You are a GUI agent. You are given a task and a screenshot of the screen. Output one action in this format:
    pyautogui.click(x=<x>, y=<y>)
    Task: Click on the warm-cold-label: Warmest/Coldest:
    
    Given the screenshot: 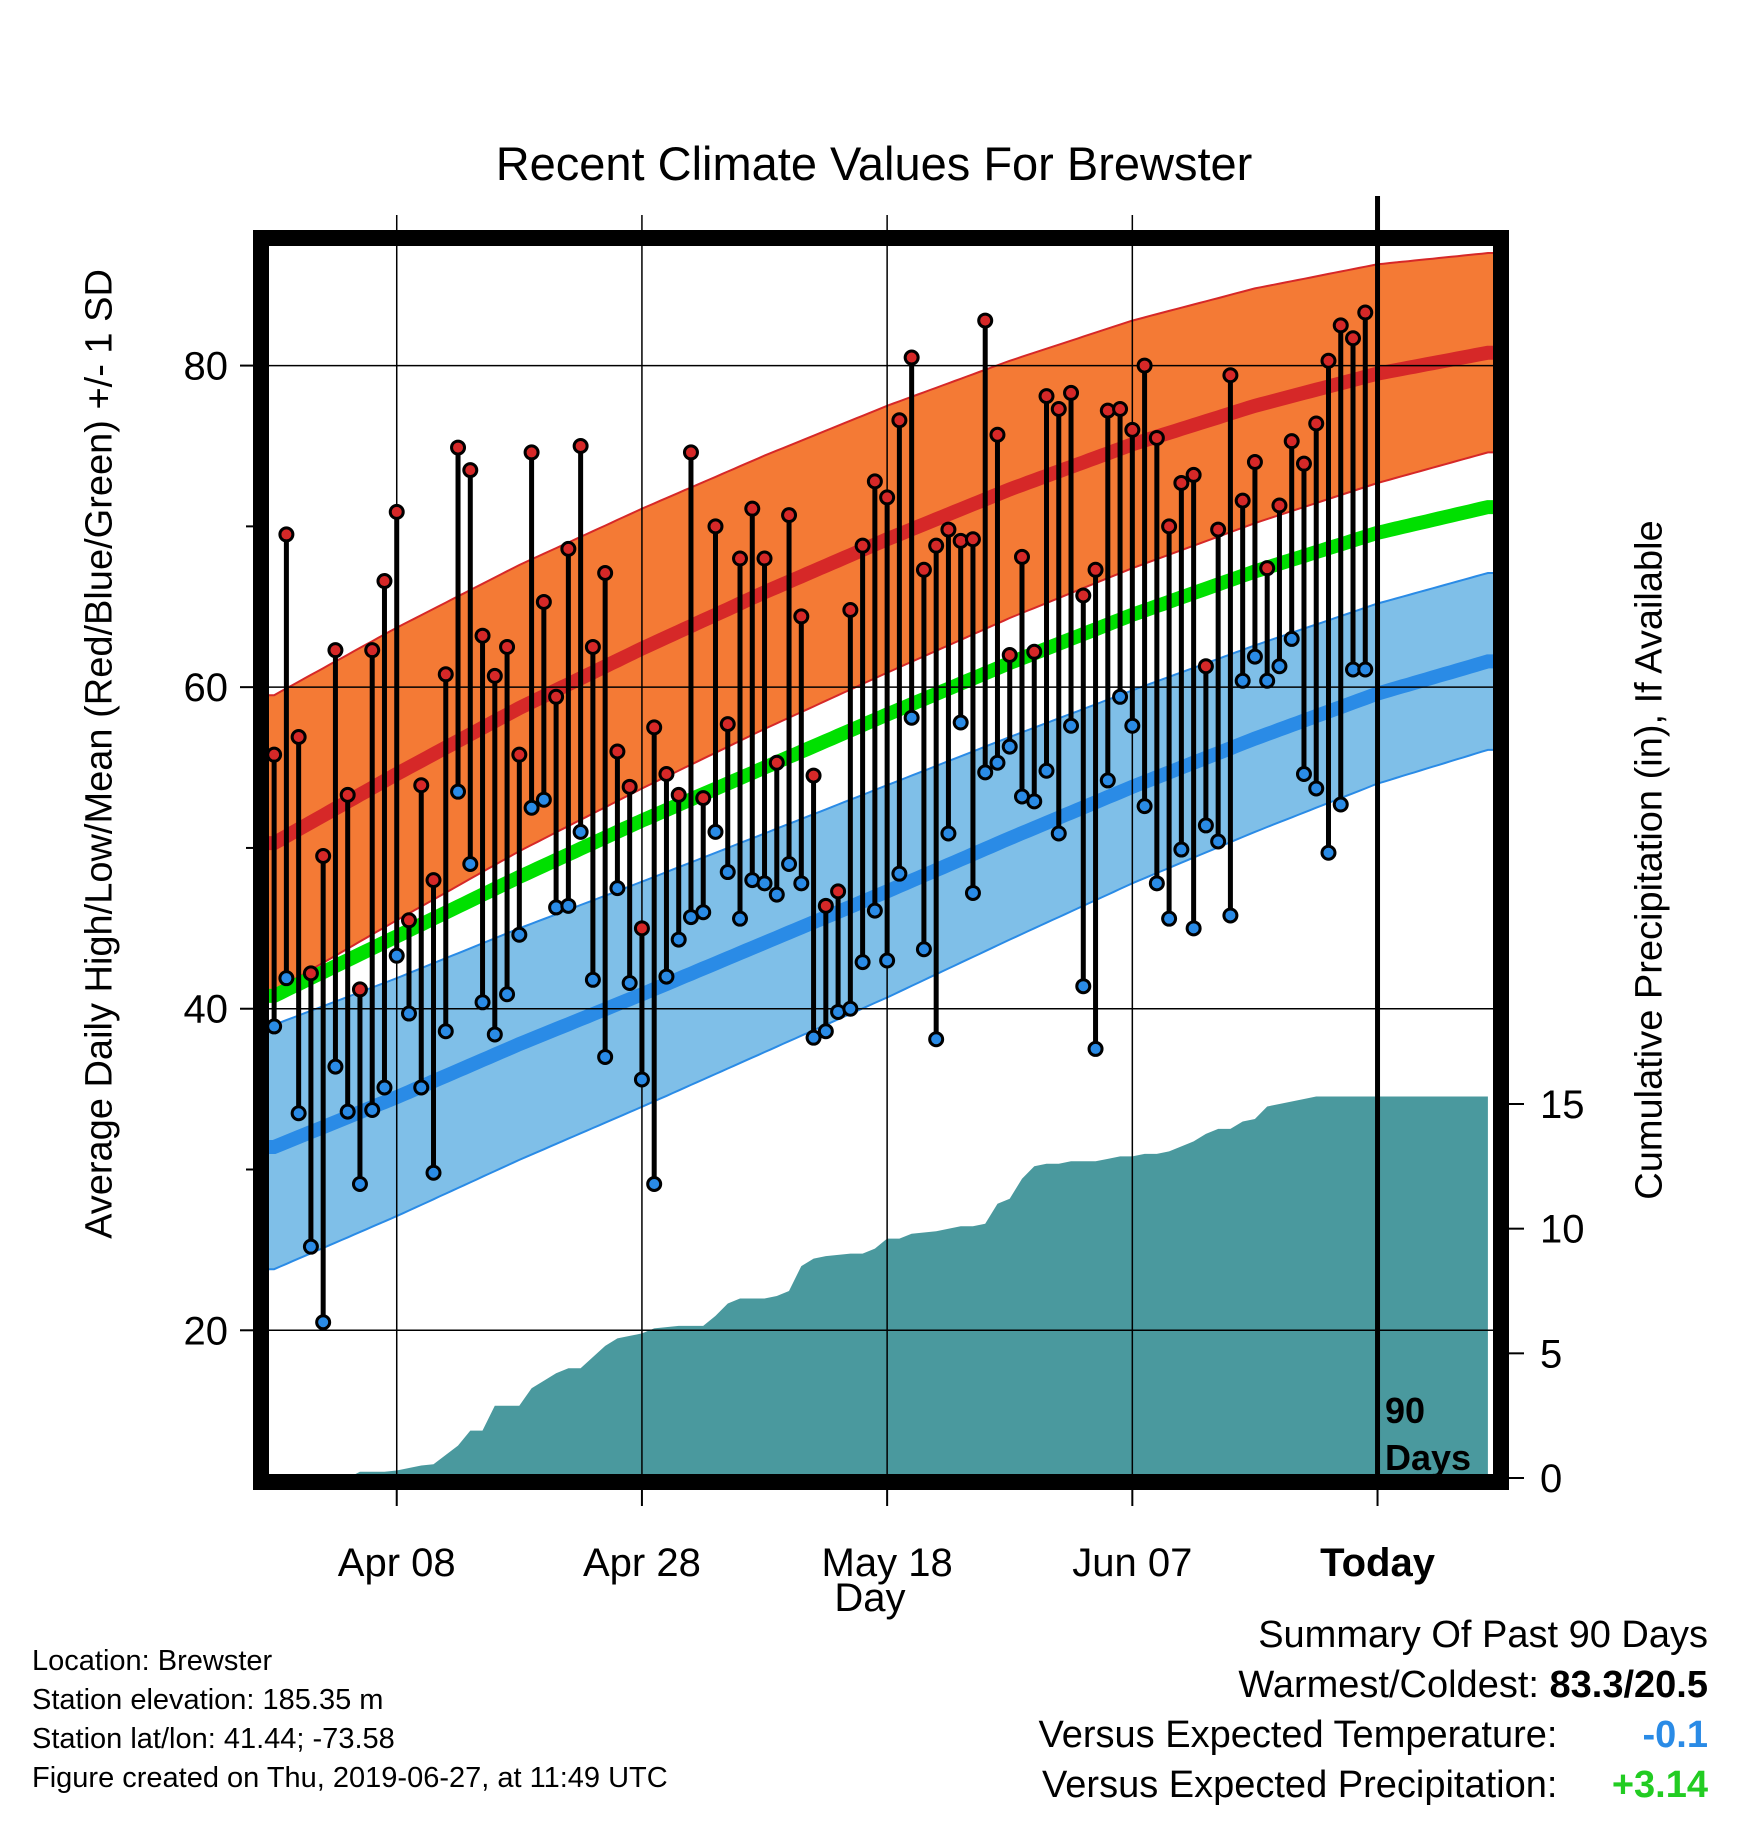 What is the action you would take?
    pyautogui.click(x=1388, y=1685)
    